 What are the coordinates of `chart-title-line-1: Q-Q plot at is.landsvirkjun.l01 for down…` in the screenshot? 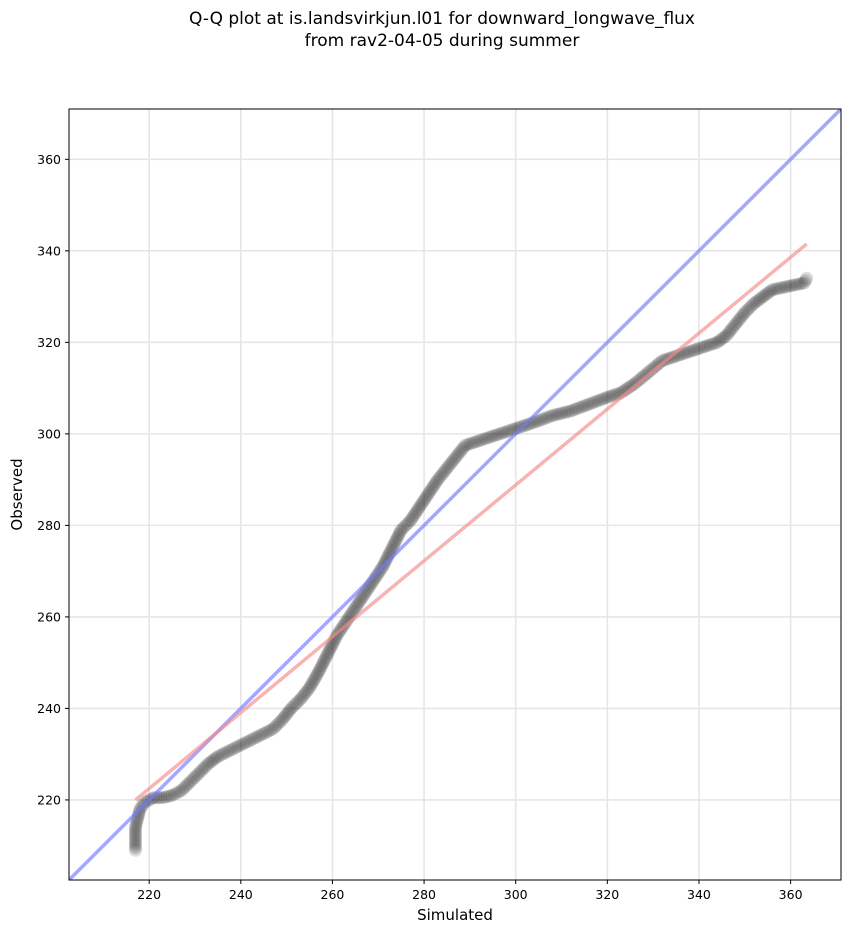 It's located at (442, 19).